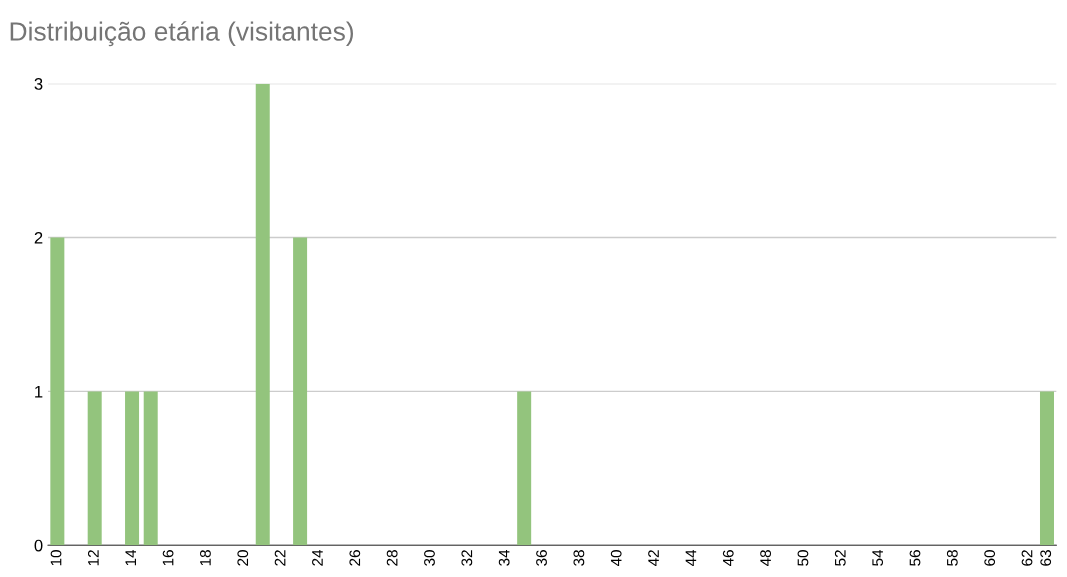 This screenshot has height=577, width=1067. Describe the element at coordinates (915, 558) in the screenshot. I see `x-tick-label: 56` at that location.